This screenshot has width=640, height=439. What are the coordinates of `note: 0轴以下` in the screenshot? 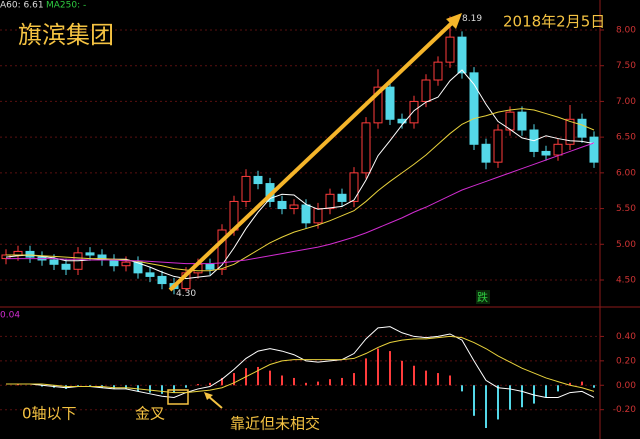 It's located at (49, 414).